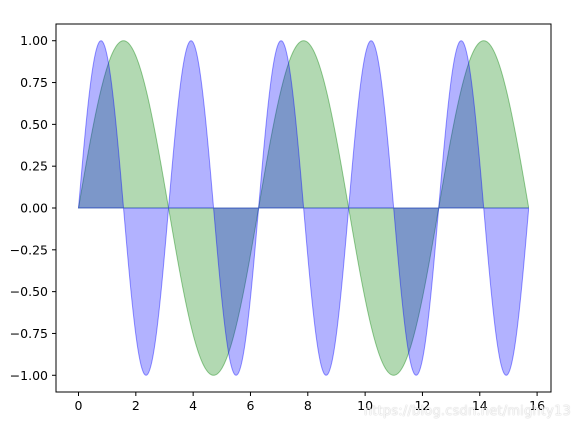 The height and width of the screenshot is (429, 581). What do you see at coordinates (467, 411) in the screenshot?
I see `watermark: https://blog.csdn.net/mighty13` at bounding box center [467, 411].